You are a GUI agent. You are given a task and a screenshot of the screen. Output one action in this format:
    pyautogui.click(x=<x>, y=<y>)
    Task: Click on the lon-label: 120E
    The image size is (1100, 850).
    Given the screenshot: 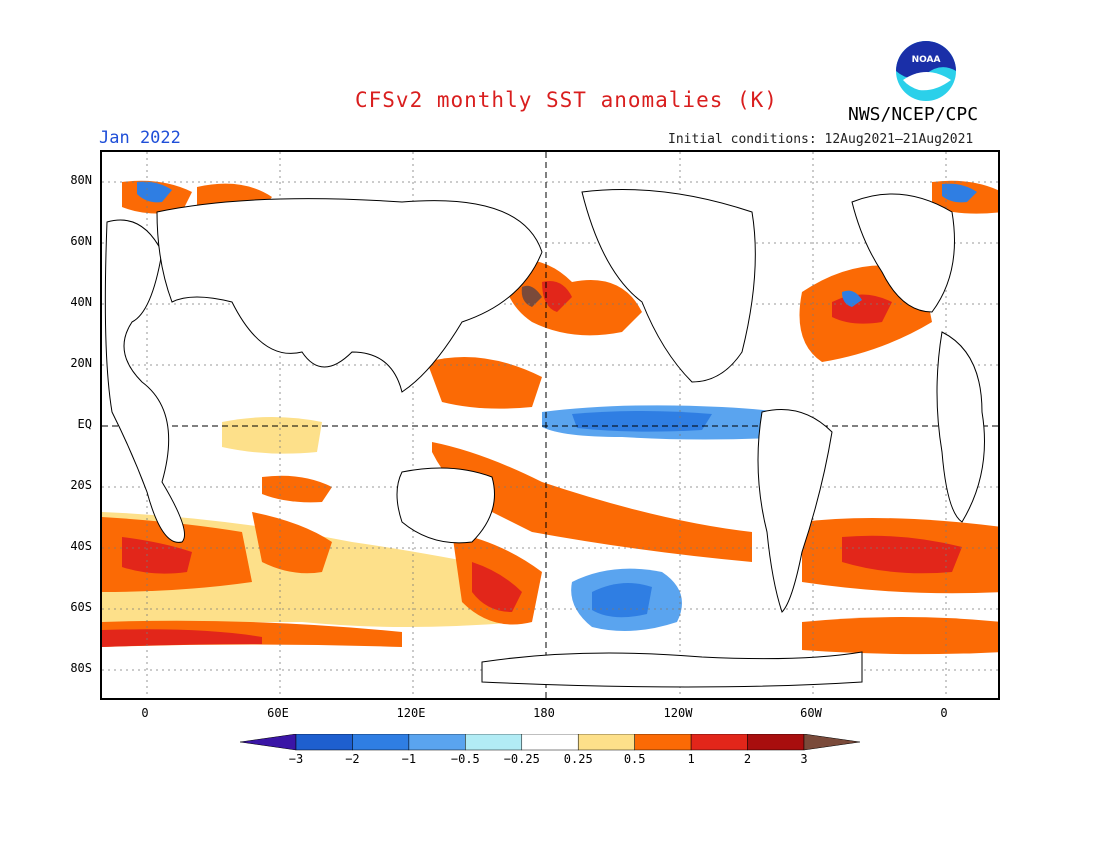 What is the action you would take?
    pyautogui.click(x=411, y=713)
    